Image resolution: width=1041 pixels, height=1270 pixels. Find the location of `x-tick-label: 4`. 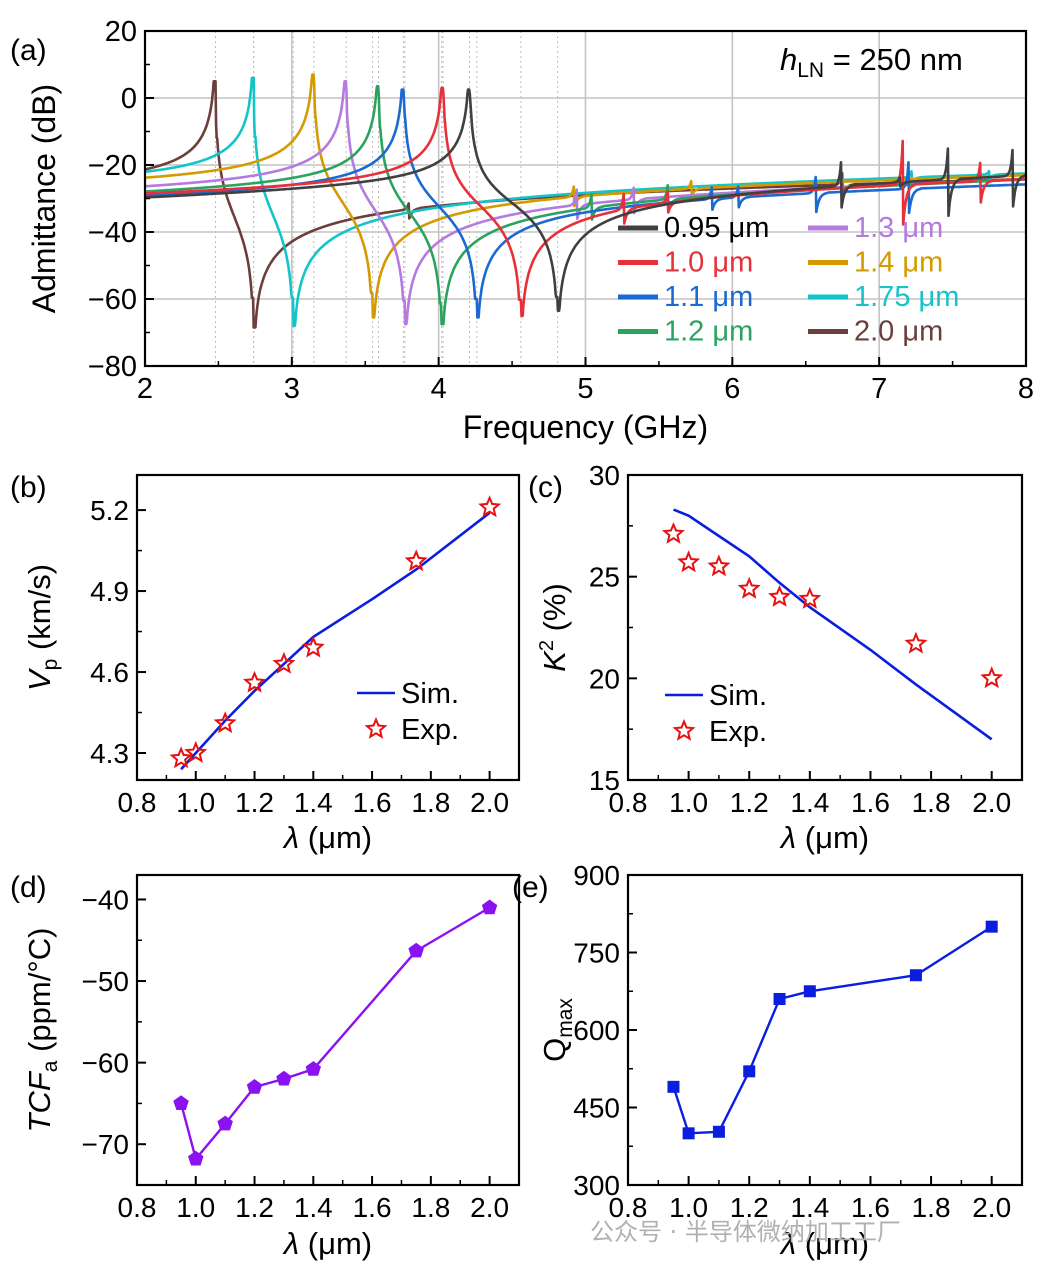

x-tick-label: 4 is located at coordinates (439, 389).